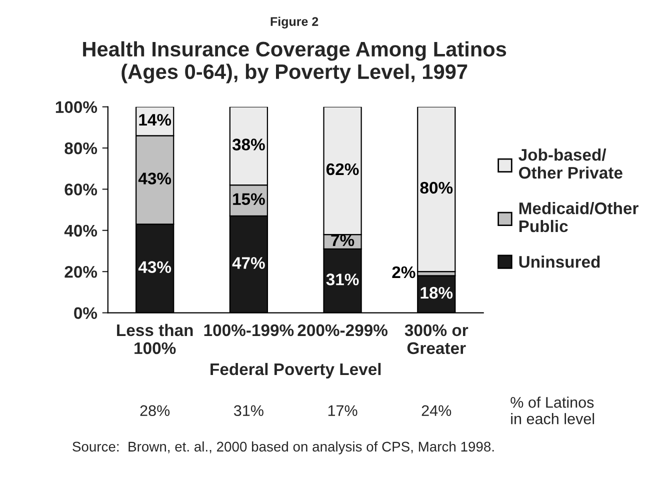  I want to click on text: 28%, so click(155, 410).